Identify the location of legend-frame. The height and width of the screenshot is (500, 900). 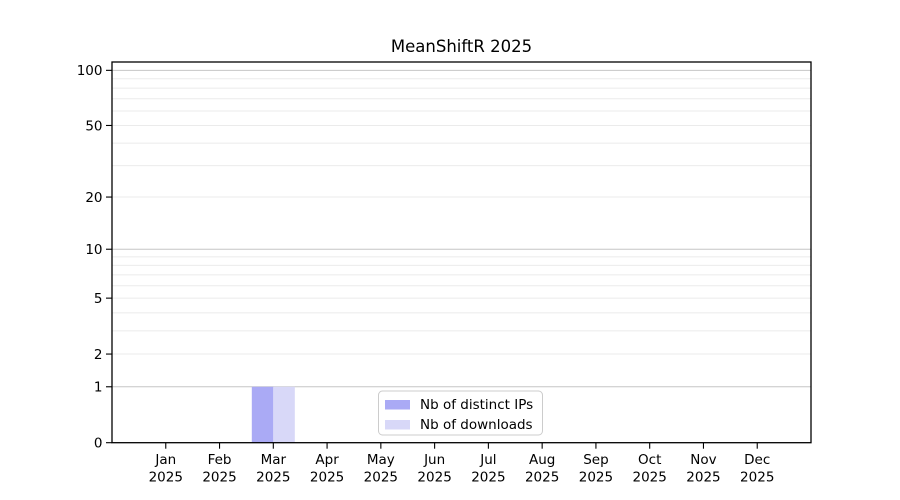
(460, 413).